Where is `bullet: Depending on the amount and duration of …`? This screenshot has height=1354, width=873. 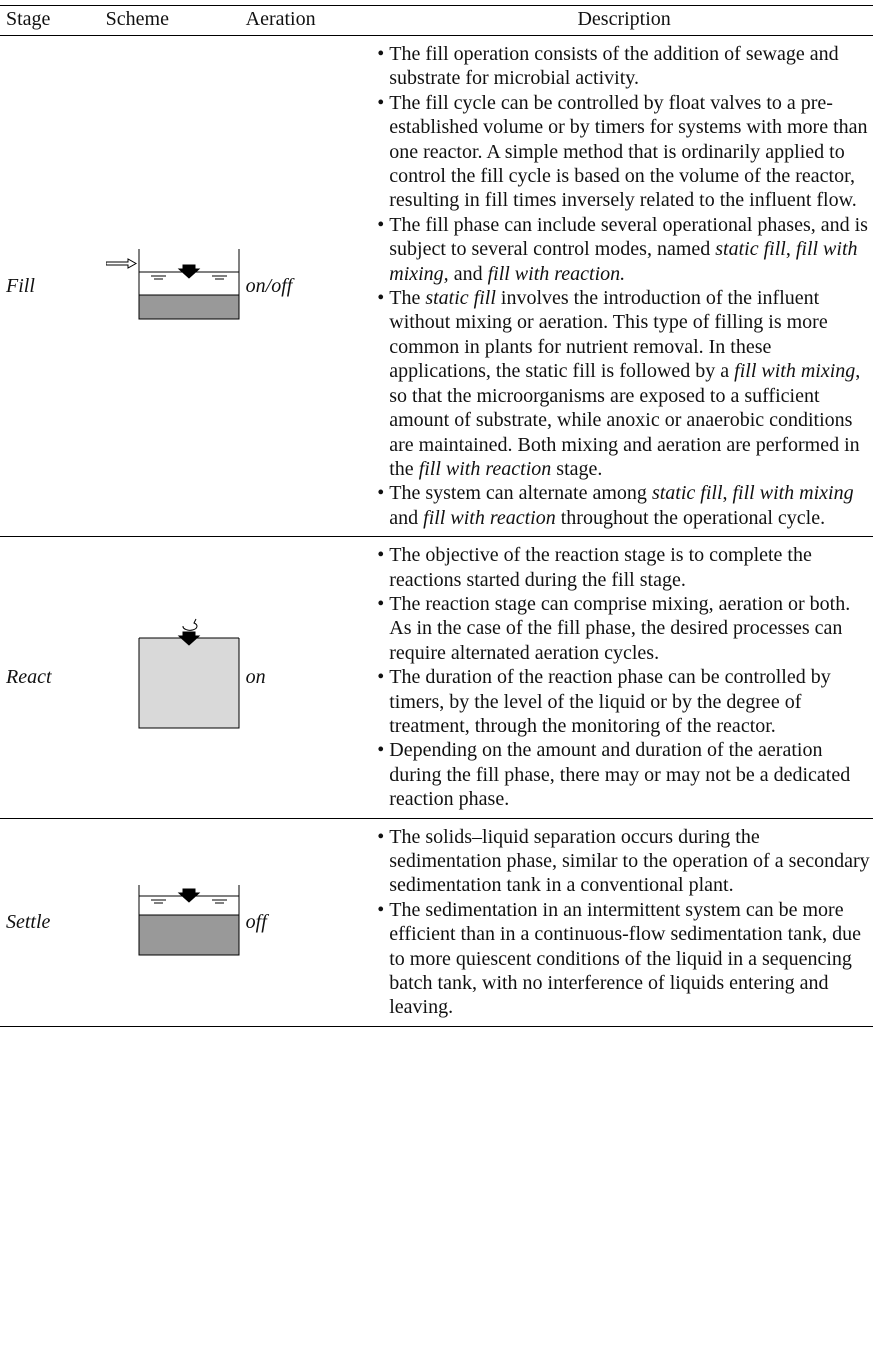
bullet: Depending on the amount and duration of … is located at coordinates (625, 774).